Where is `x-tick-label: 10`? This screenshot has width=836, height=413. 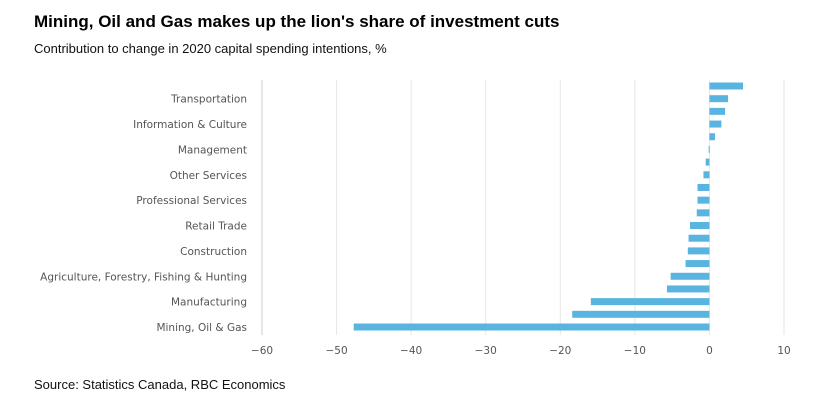
x-tick-label: 10 is located at coordinates (783, 351).